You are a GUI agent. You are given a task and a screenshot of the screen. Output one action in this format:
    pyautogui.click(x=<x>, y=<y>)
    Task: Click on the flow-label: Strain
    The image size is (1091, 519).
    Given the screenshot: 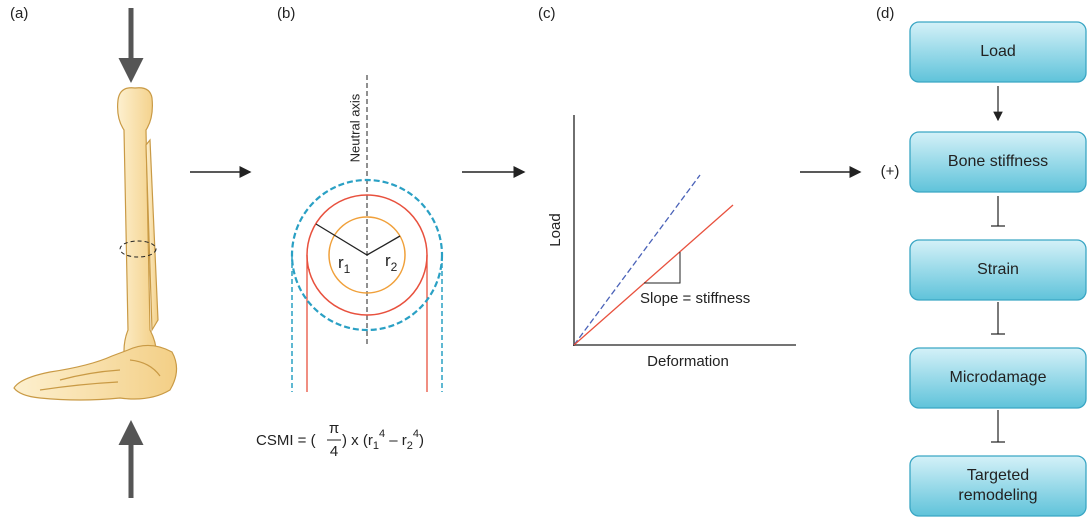 What is the action you would take?
    pyautogui.click(x=998, y=269)
    